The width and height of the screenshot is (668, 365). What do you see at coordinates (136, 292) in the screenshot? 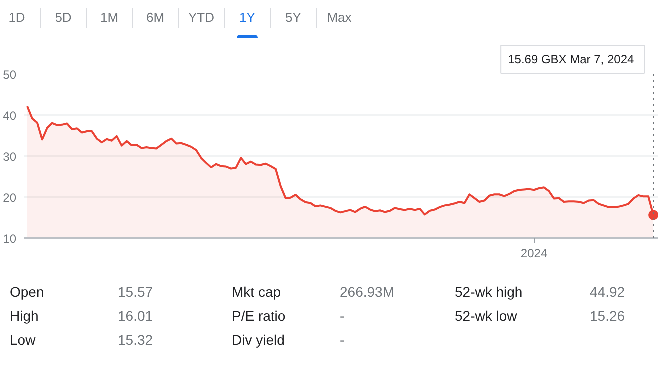
I see `text: 15.57` at bounding box center [136, 292].